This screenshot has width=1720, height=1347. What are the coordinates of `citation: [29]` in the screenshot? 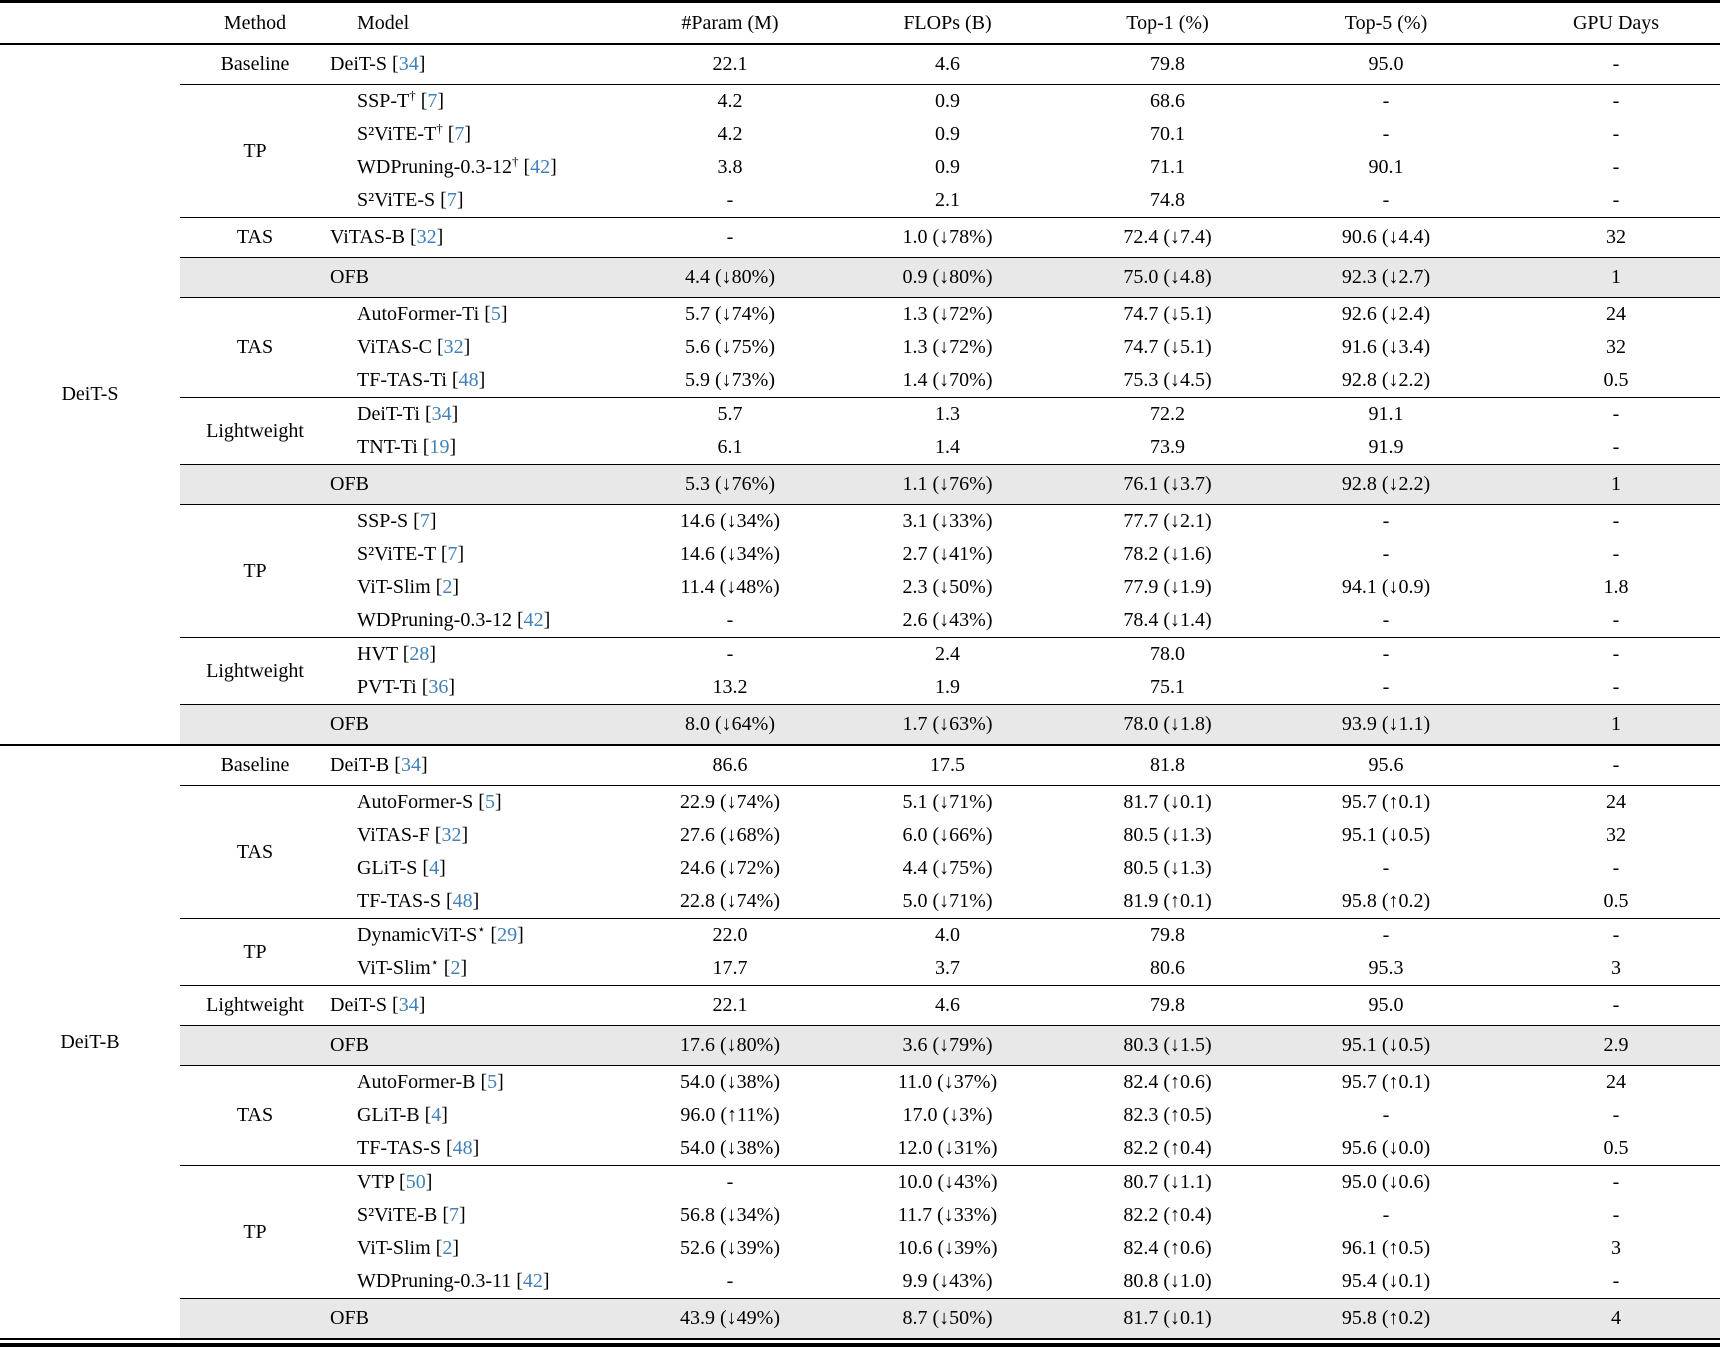 It's located at (506, 935).